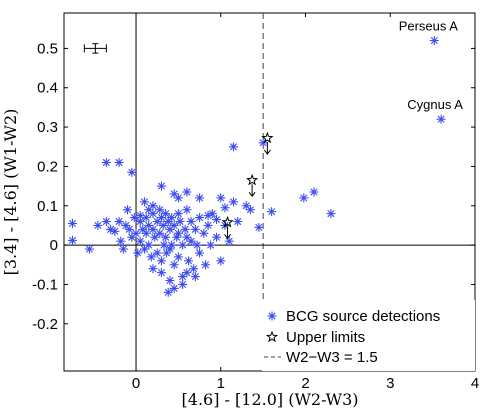  I want to click on upper-limit-arrow-head, so click(267, 152).